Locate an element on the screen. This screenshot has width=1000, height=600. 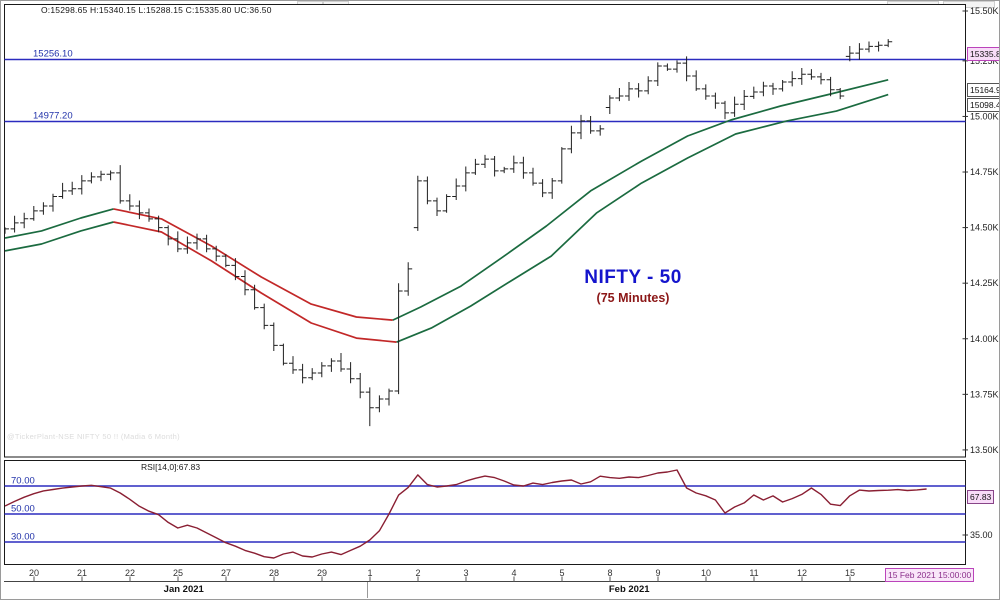
price-axis-tick-label: 15.00K is located at coordinates (984, 116).